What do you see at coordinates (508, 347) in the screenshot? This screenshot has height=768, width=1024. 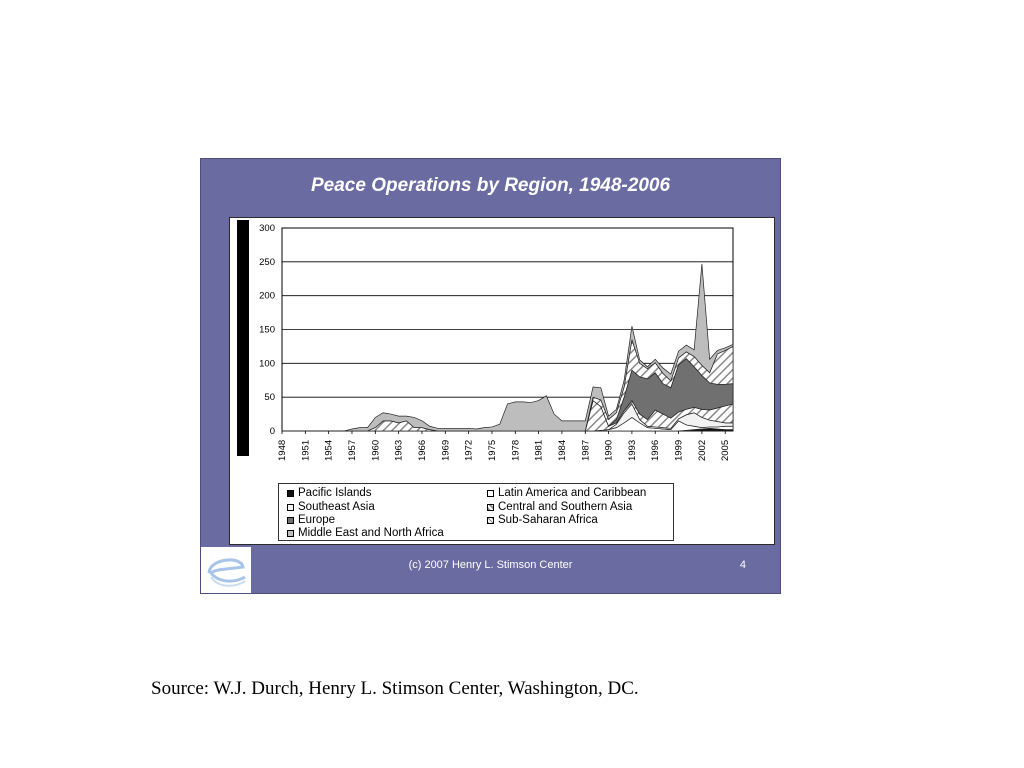 I see `area-middle-east-and-north-africa` at bounding box center [508, 347].